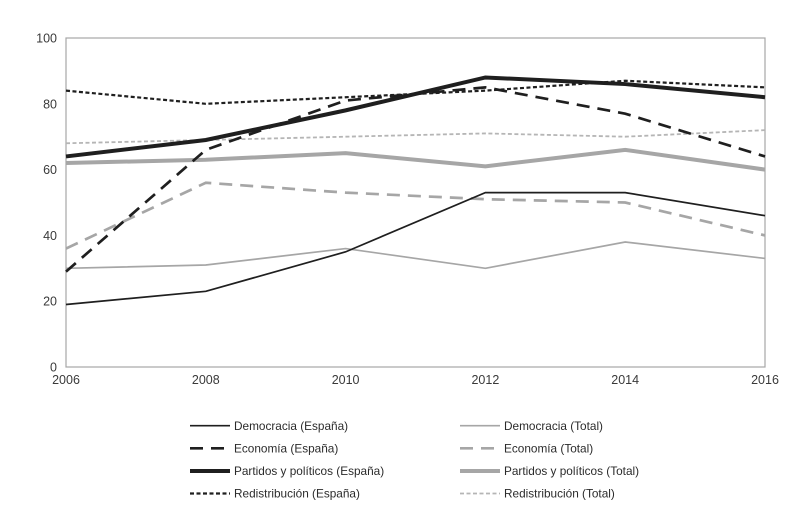 The image size is (809, 532). Describe the element at coordinates (625, 380) in the screenshot. I see `x-axis-tick-label: 2014` at that location.